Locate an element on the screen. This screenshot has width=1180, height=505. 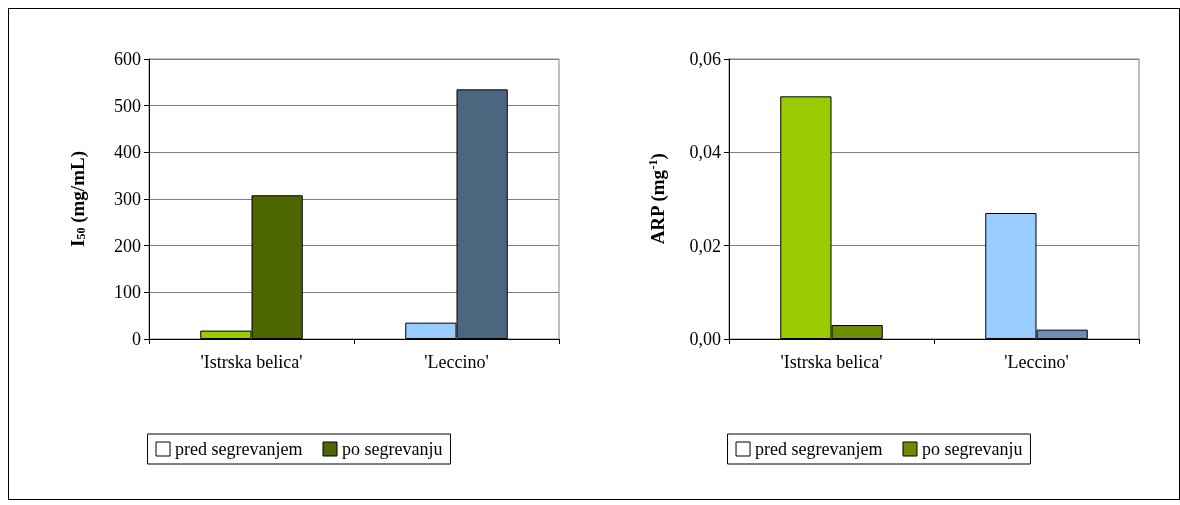
y-tick-label: 100 is located at coordinates (127, 292).